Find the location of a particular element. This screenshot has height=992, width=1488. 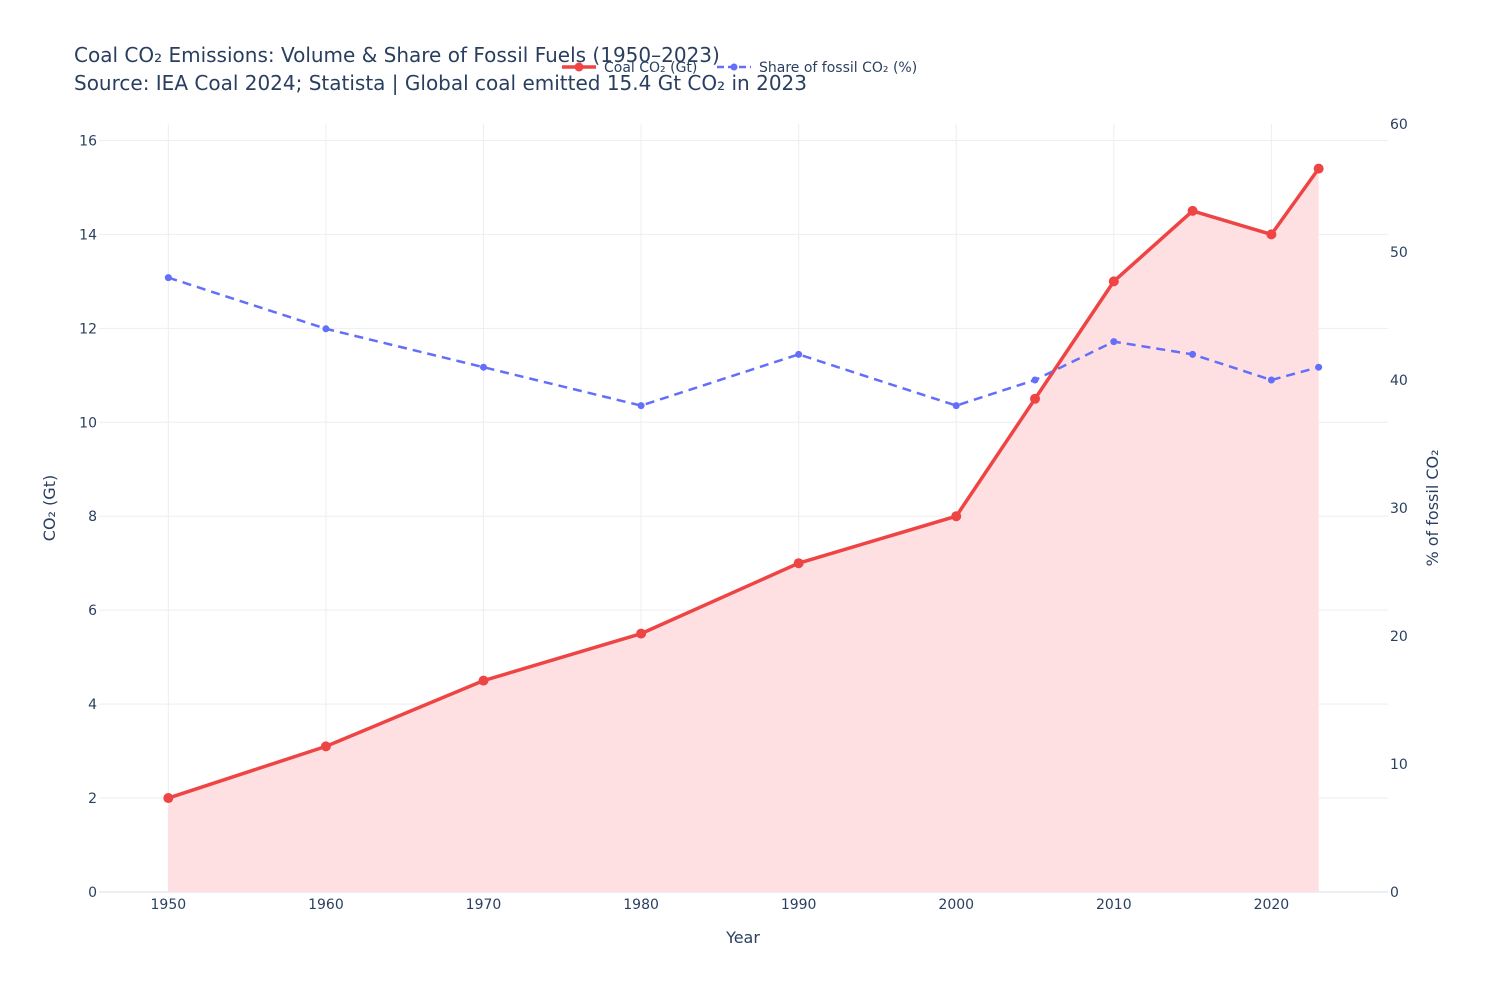

legend: Coal CO₂ (Gt) Share of fossil CO₂ (%) is located at coordinates (739, 68).